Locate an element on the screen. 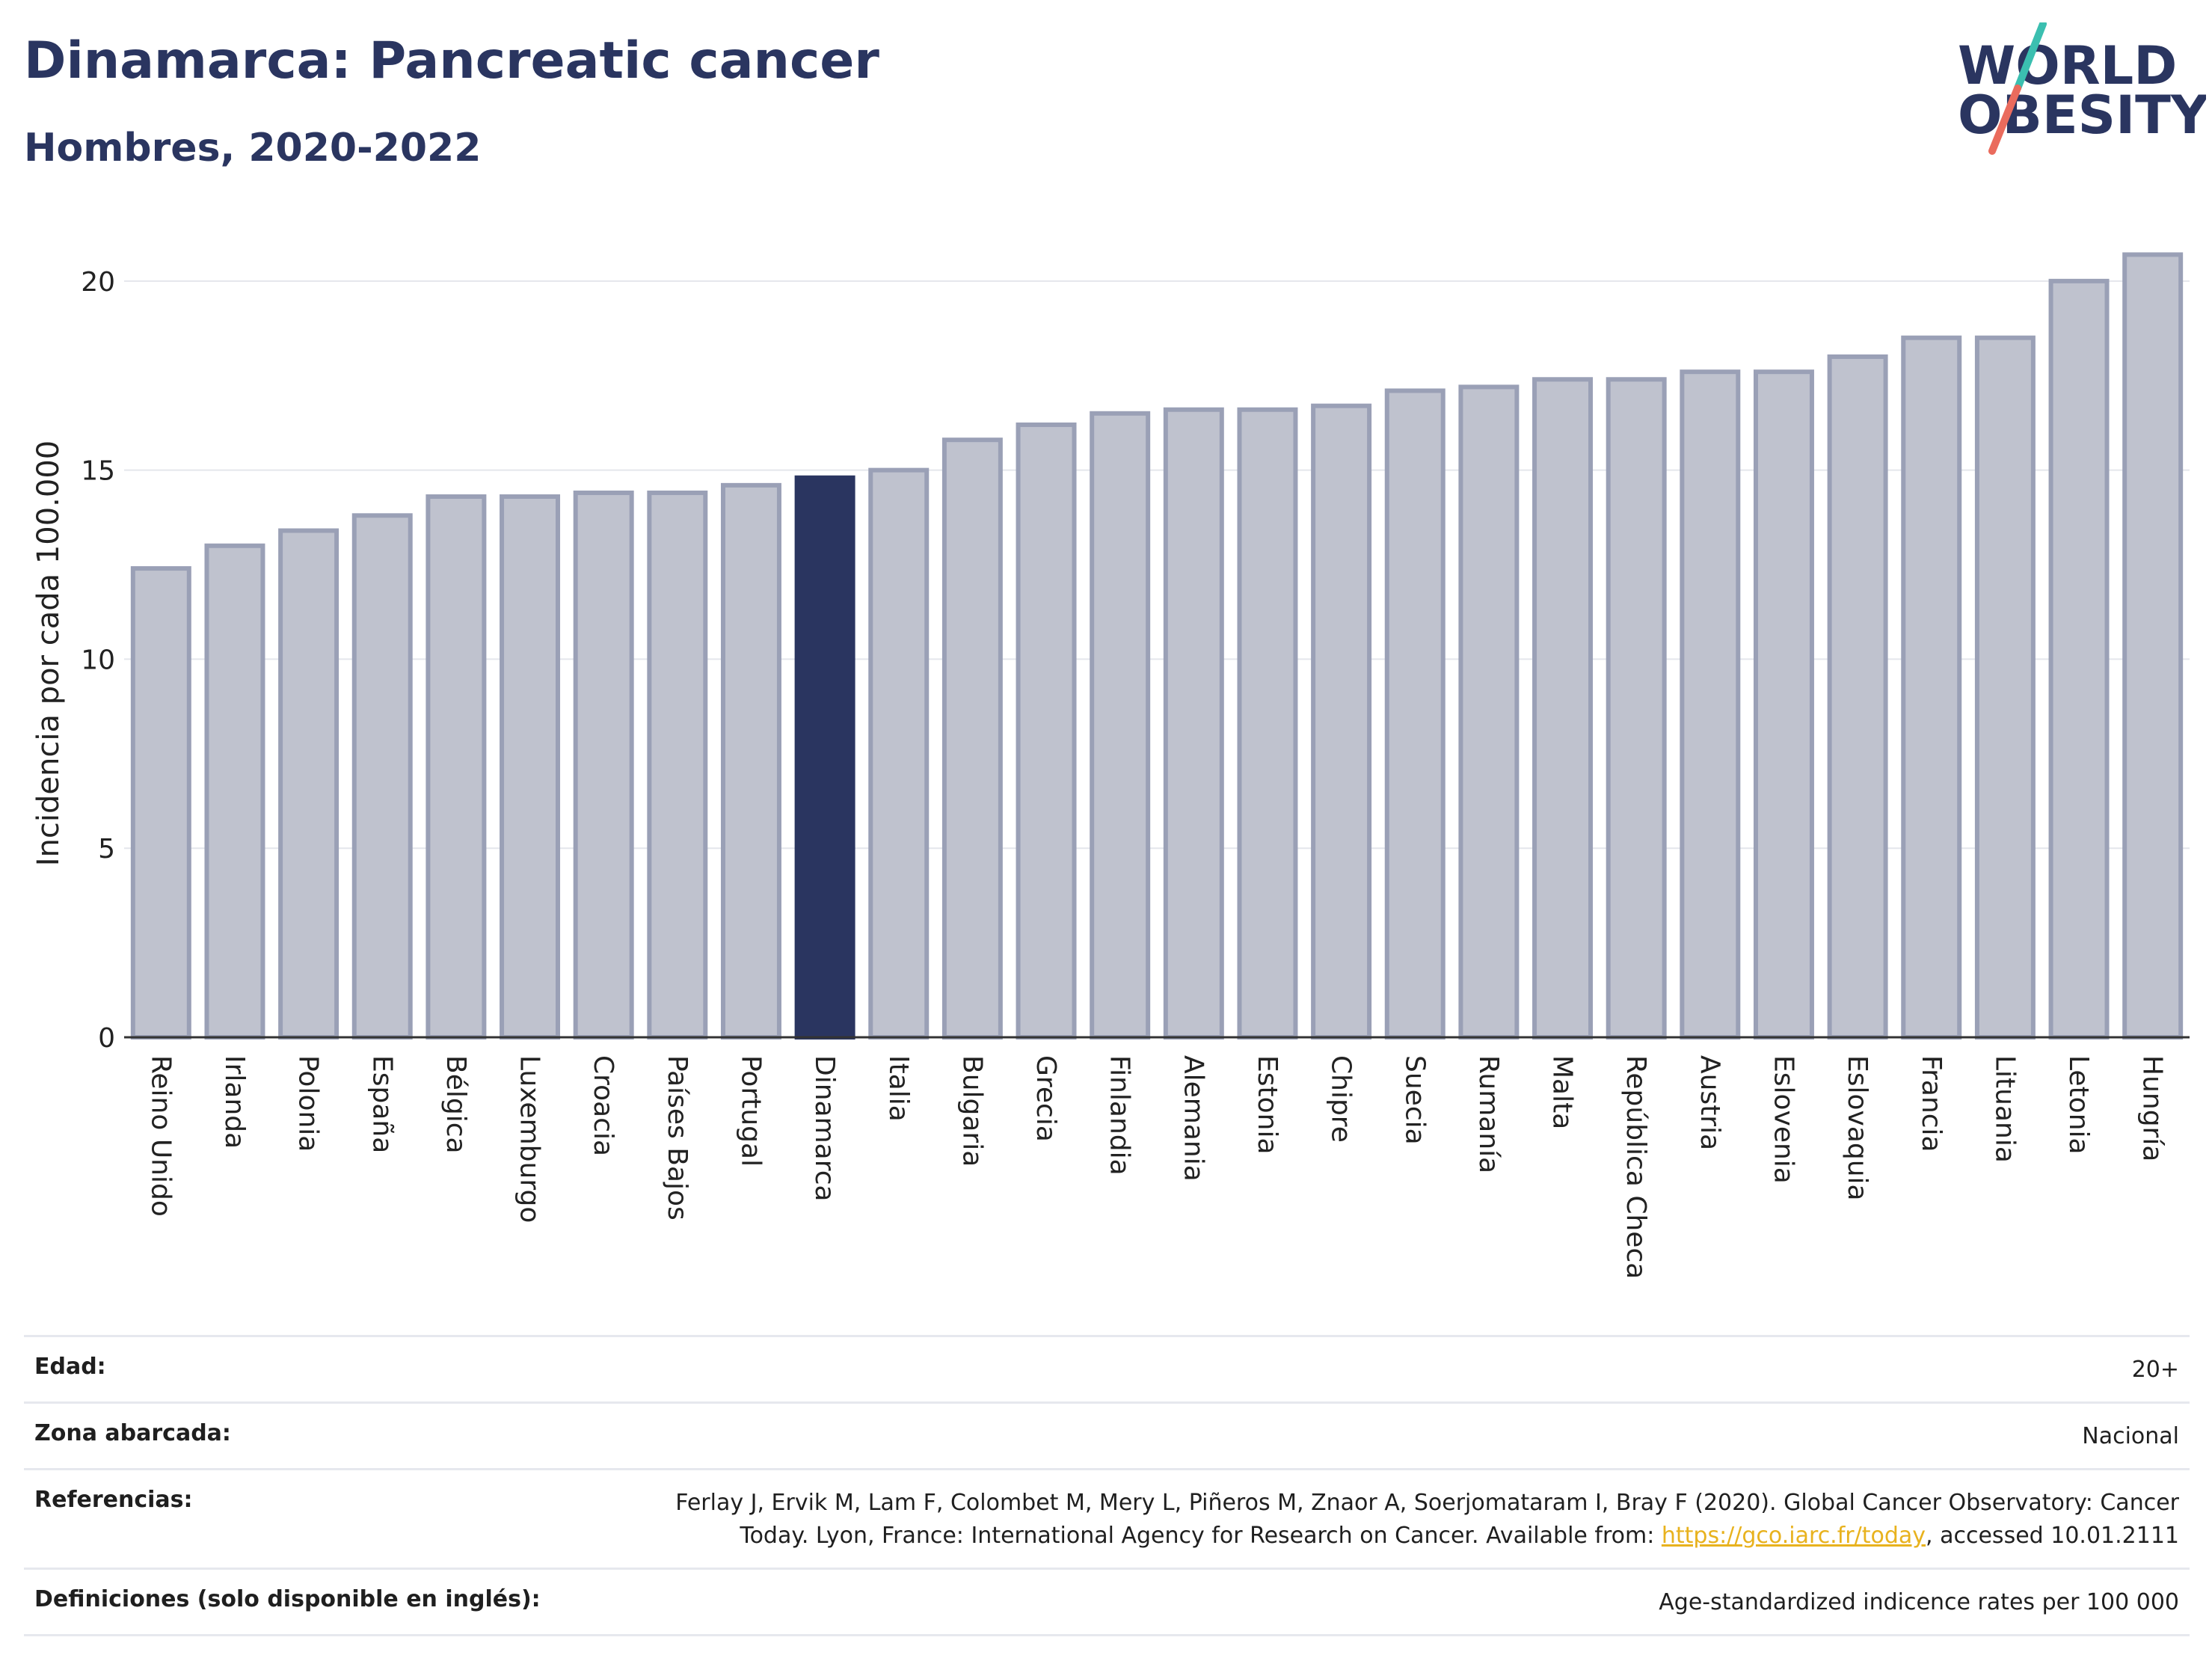  bar-suecia is located at coordinates (1415, 714).